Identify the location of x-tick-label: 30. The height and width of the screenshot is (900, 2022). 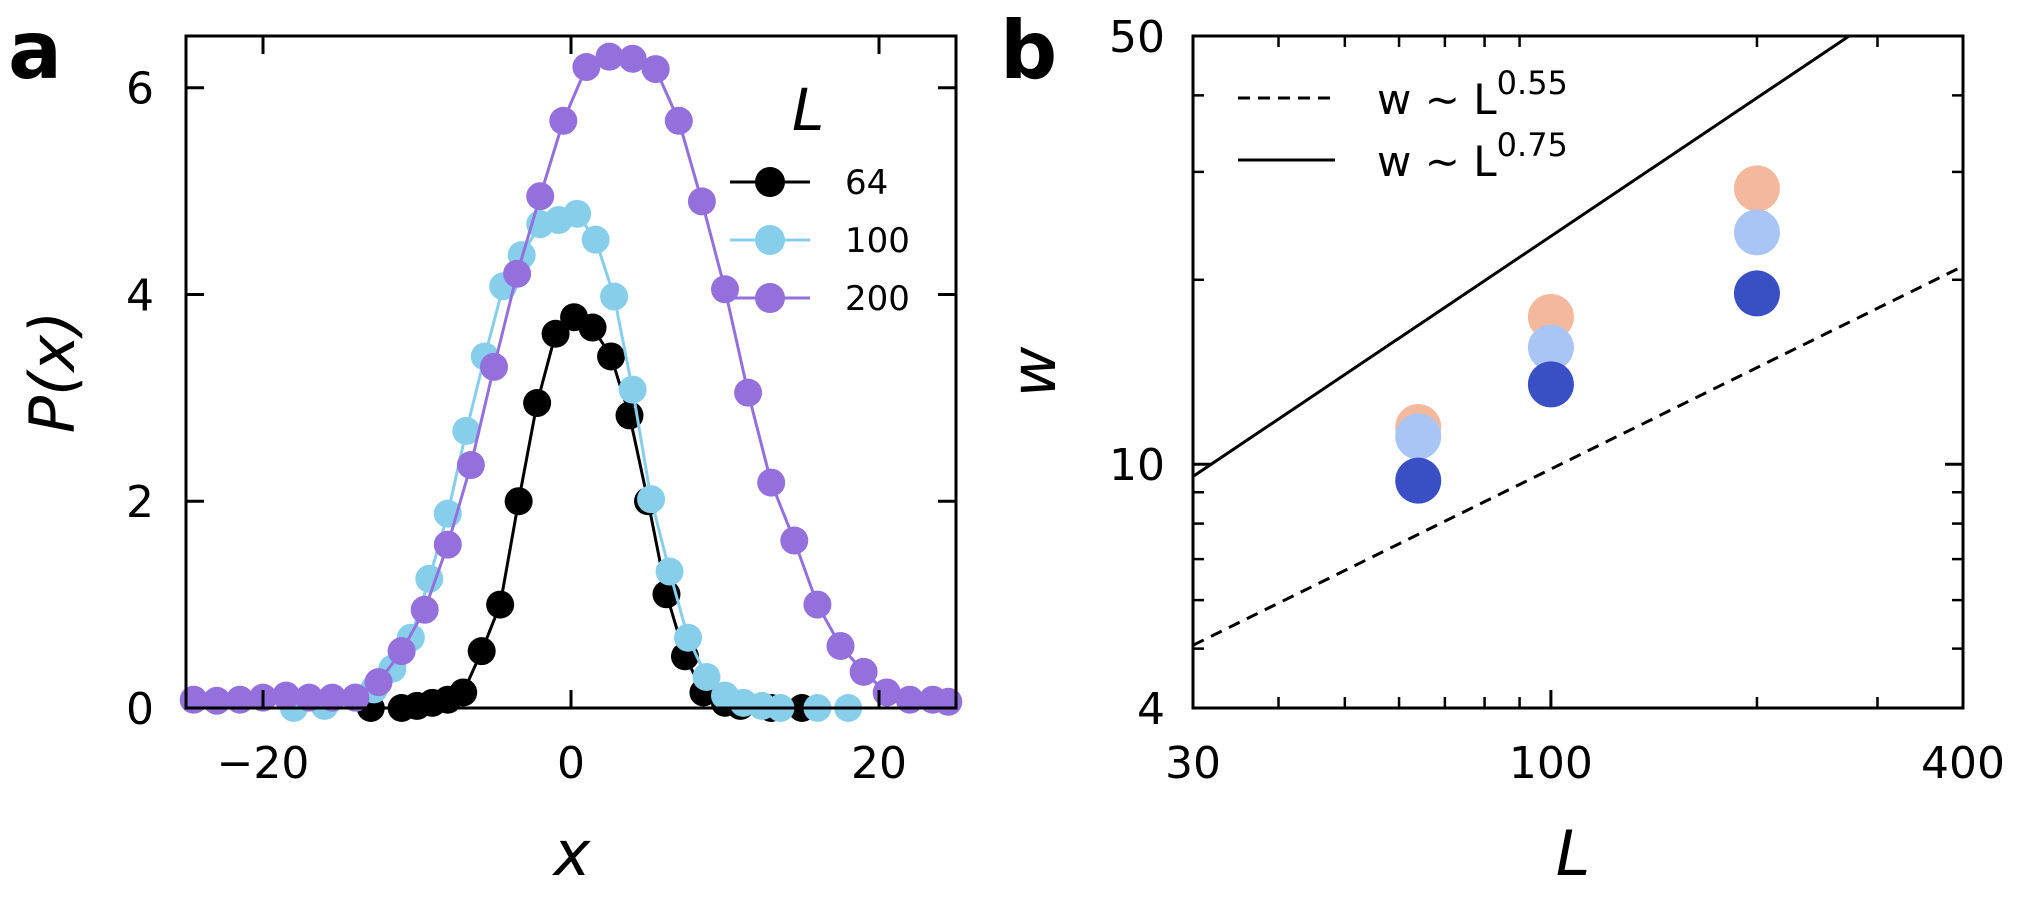
(1193, 763).